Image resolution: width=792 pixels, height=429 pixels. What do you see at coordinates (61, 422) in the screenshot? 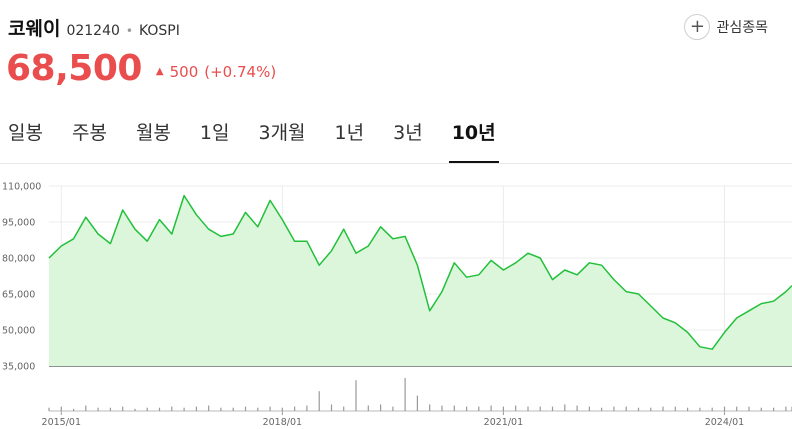
I see `x-tick-label: 2015/01` at bounding box center [61, 422].